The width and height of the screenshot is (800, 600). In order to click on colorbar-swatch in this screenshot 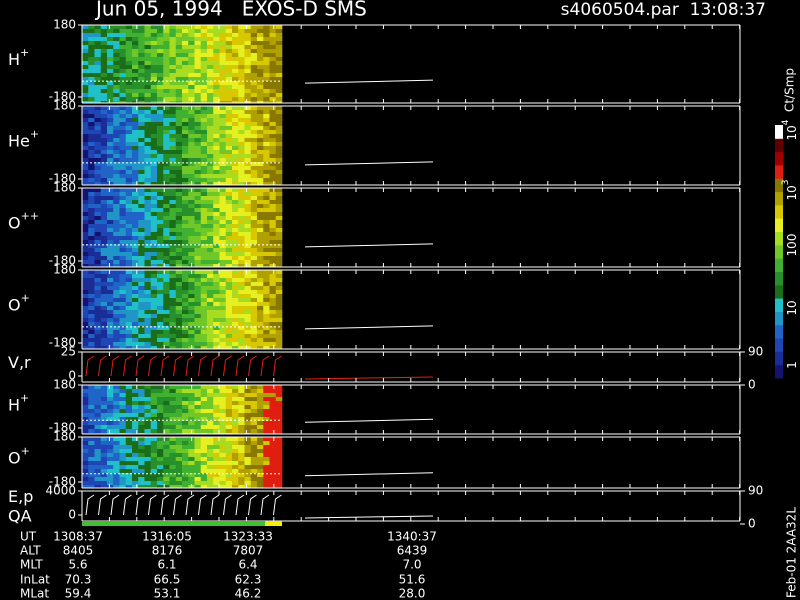, I will do `click(779, 371)`.